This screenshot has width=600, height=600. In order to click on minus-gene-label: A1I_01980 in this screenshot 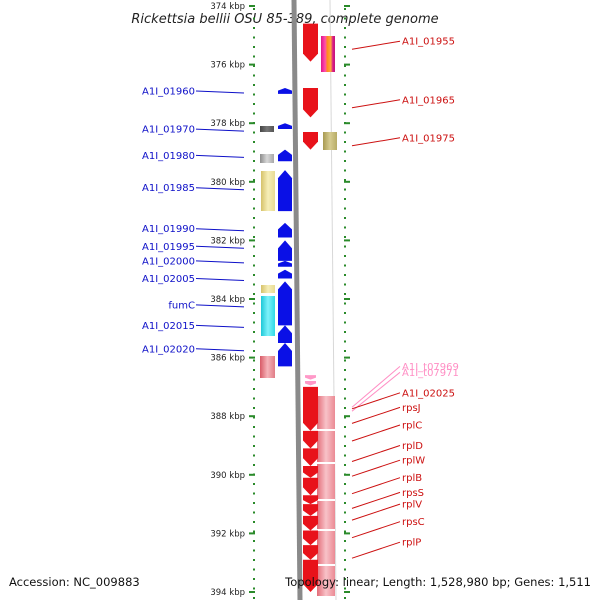, I will do `click(168, 156)`.